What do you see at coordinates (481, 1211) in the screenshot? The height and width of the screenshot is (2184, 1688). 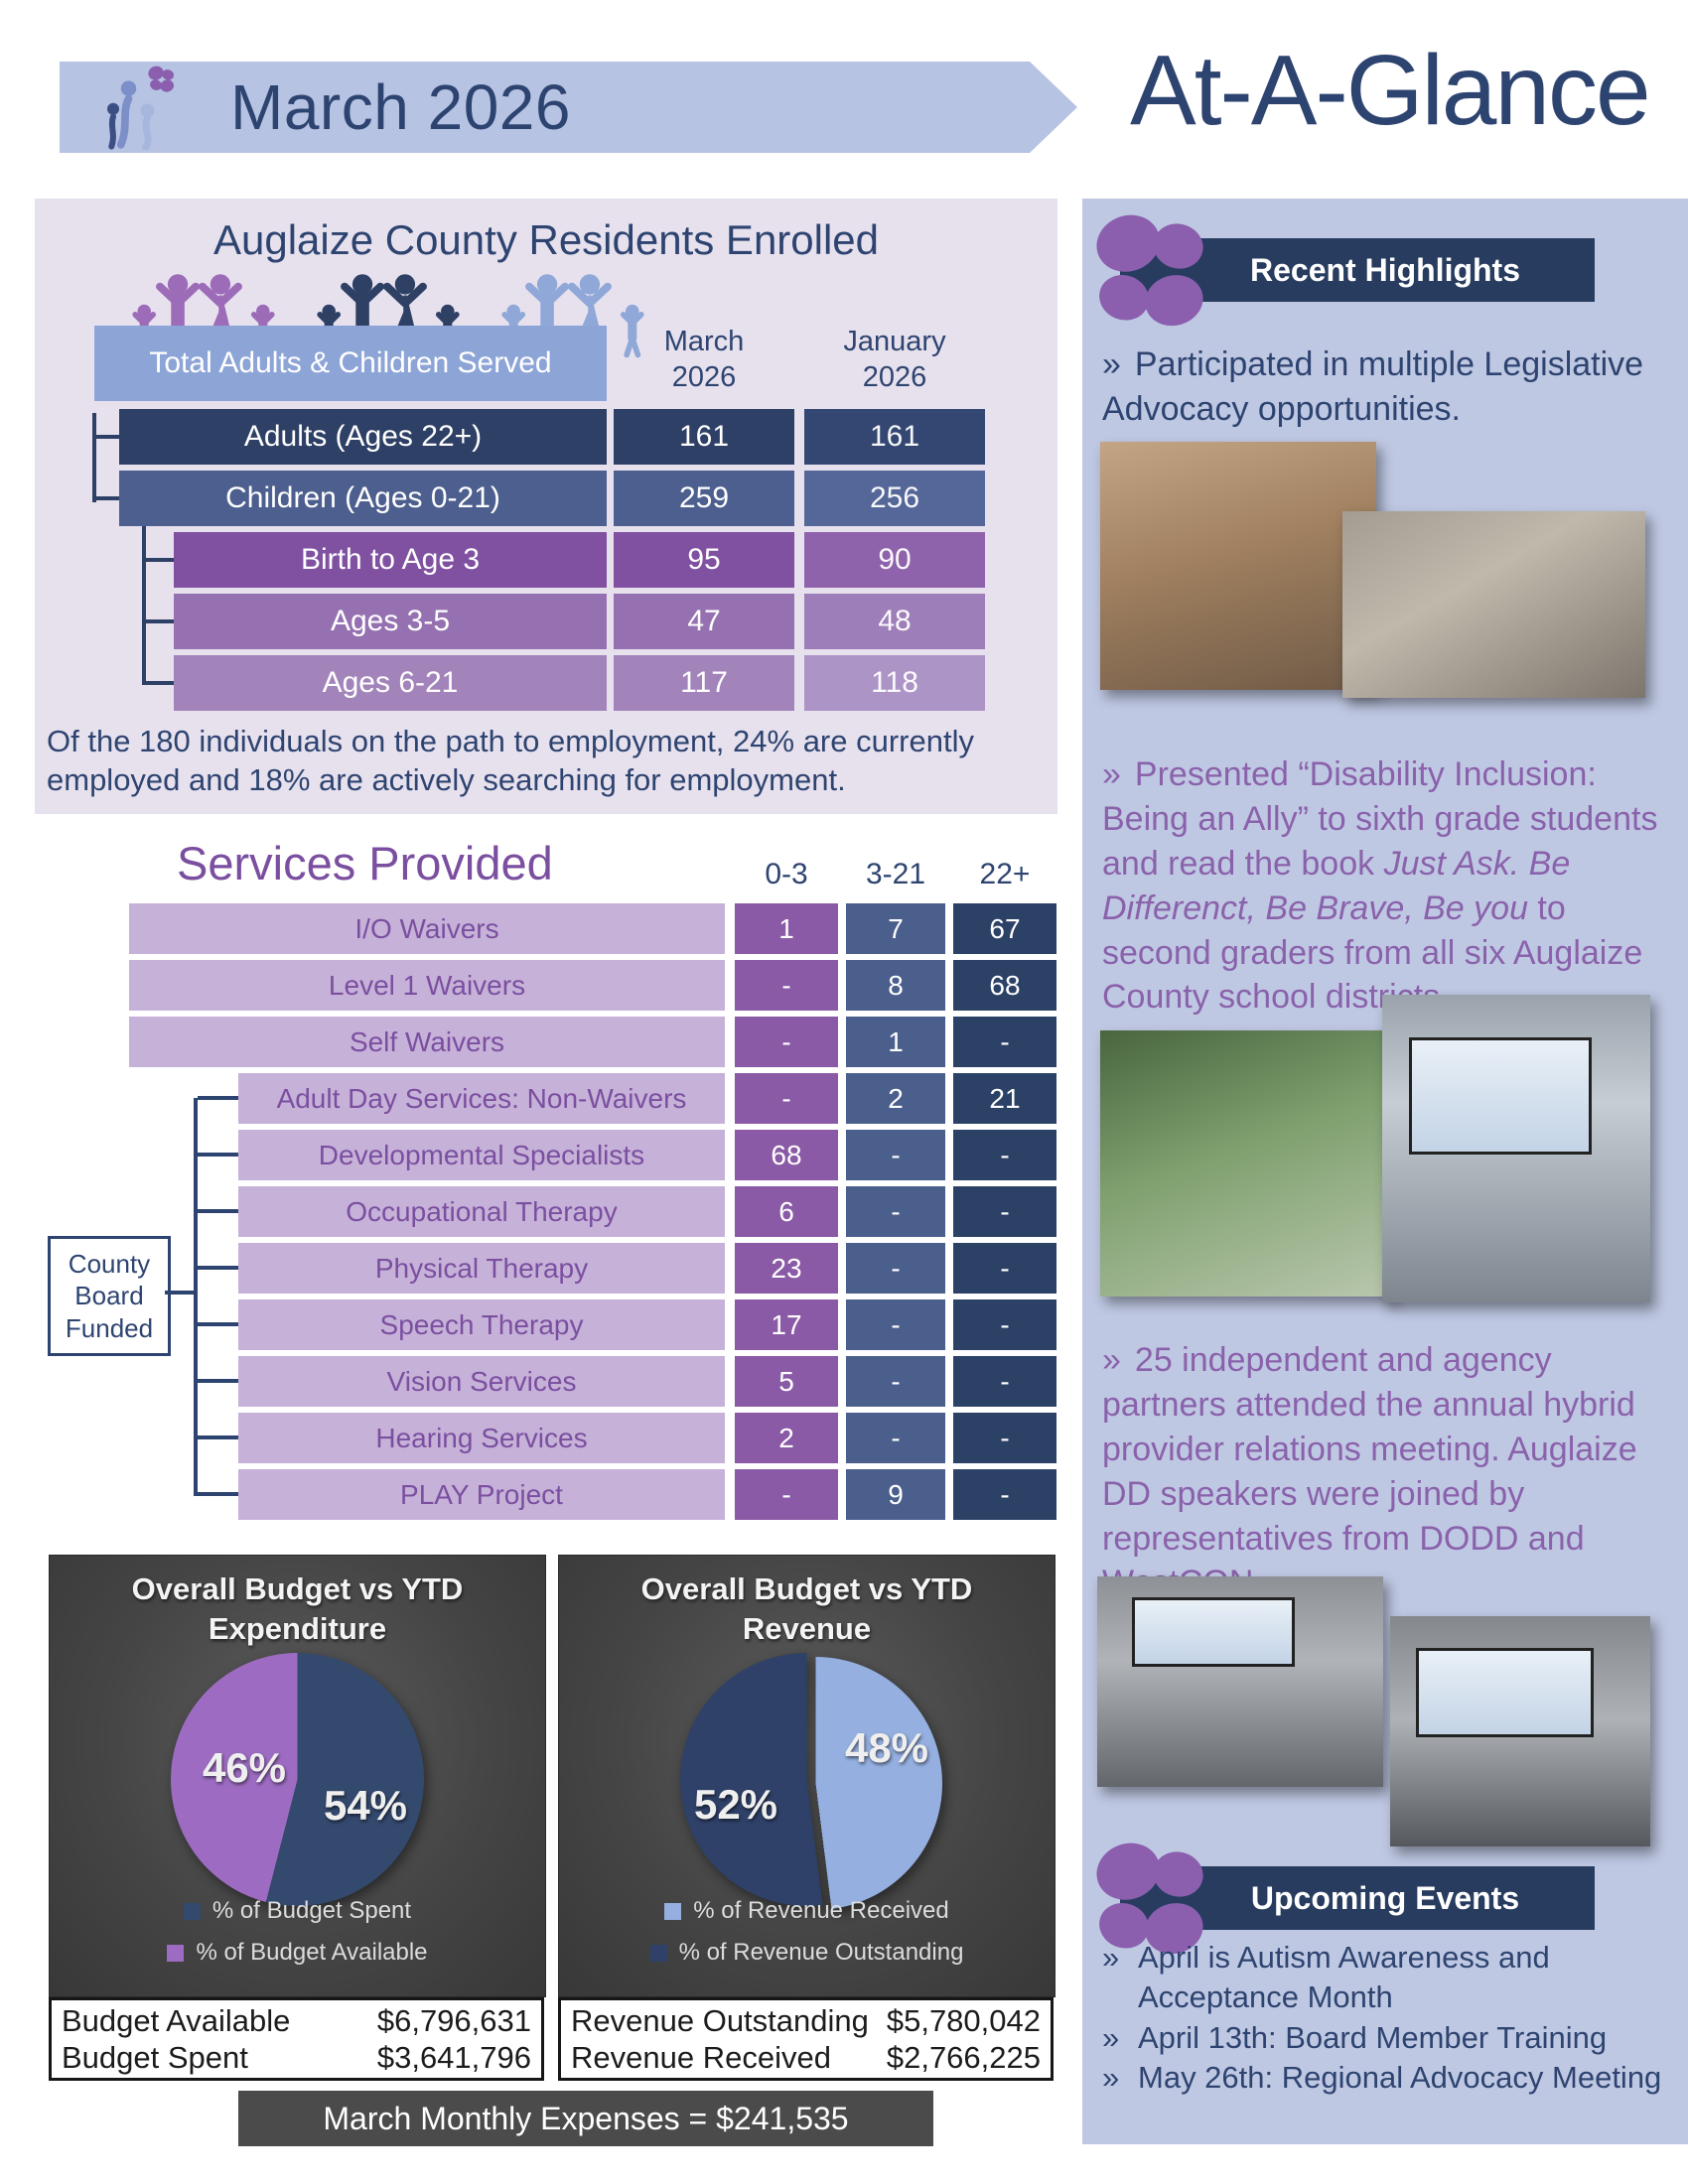 I see `service-row-label: Occupational Therapy` at bounding box center [481, 1211].